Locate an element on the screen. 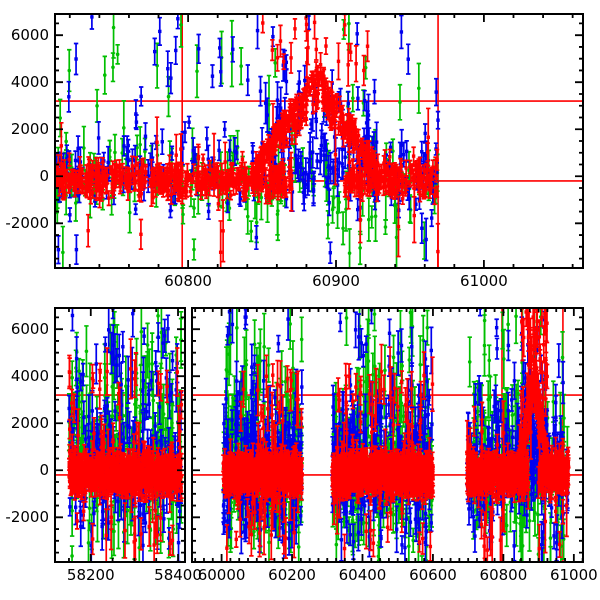  x-tick-label: 58200 is located at coordinates (90, 575).